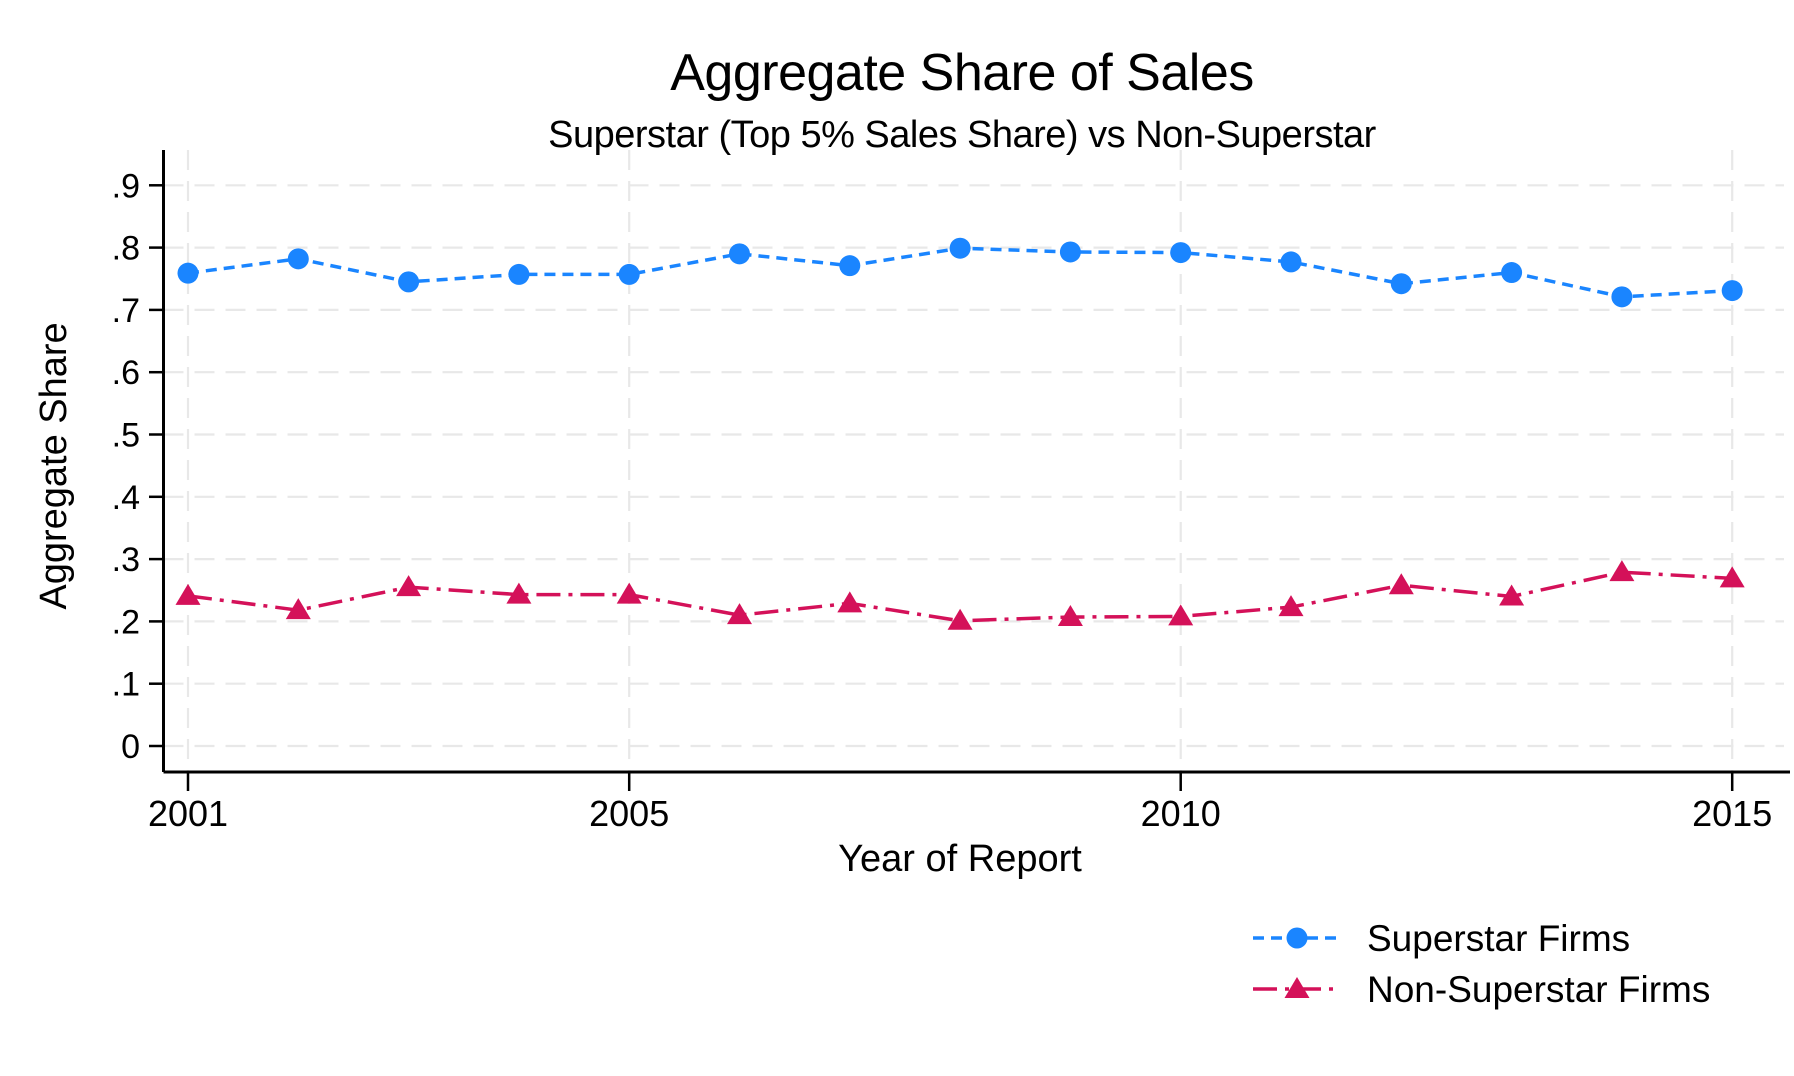 This screenshot has width=1794, height=1076. Describe the element at coordinates (188, 813) in the screenshot. I see `x-tick-label: 2001` at that location.